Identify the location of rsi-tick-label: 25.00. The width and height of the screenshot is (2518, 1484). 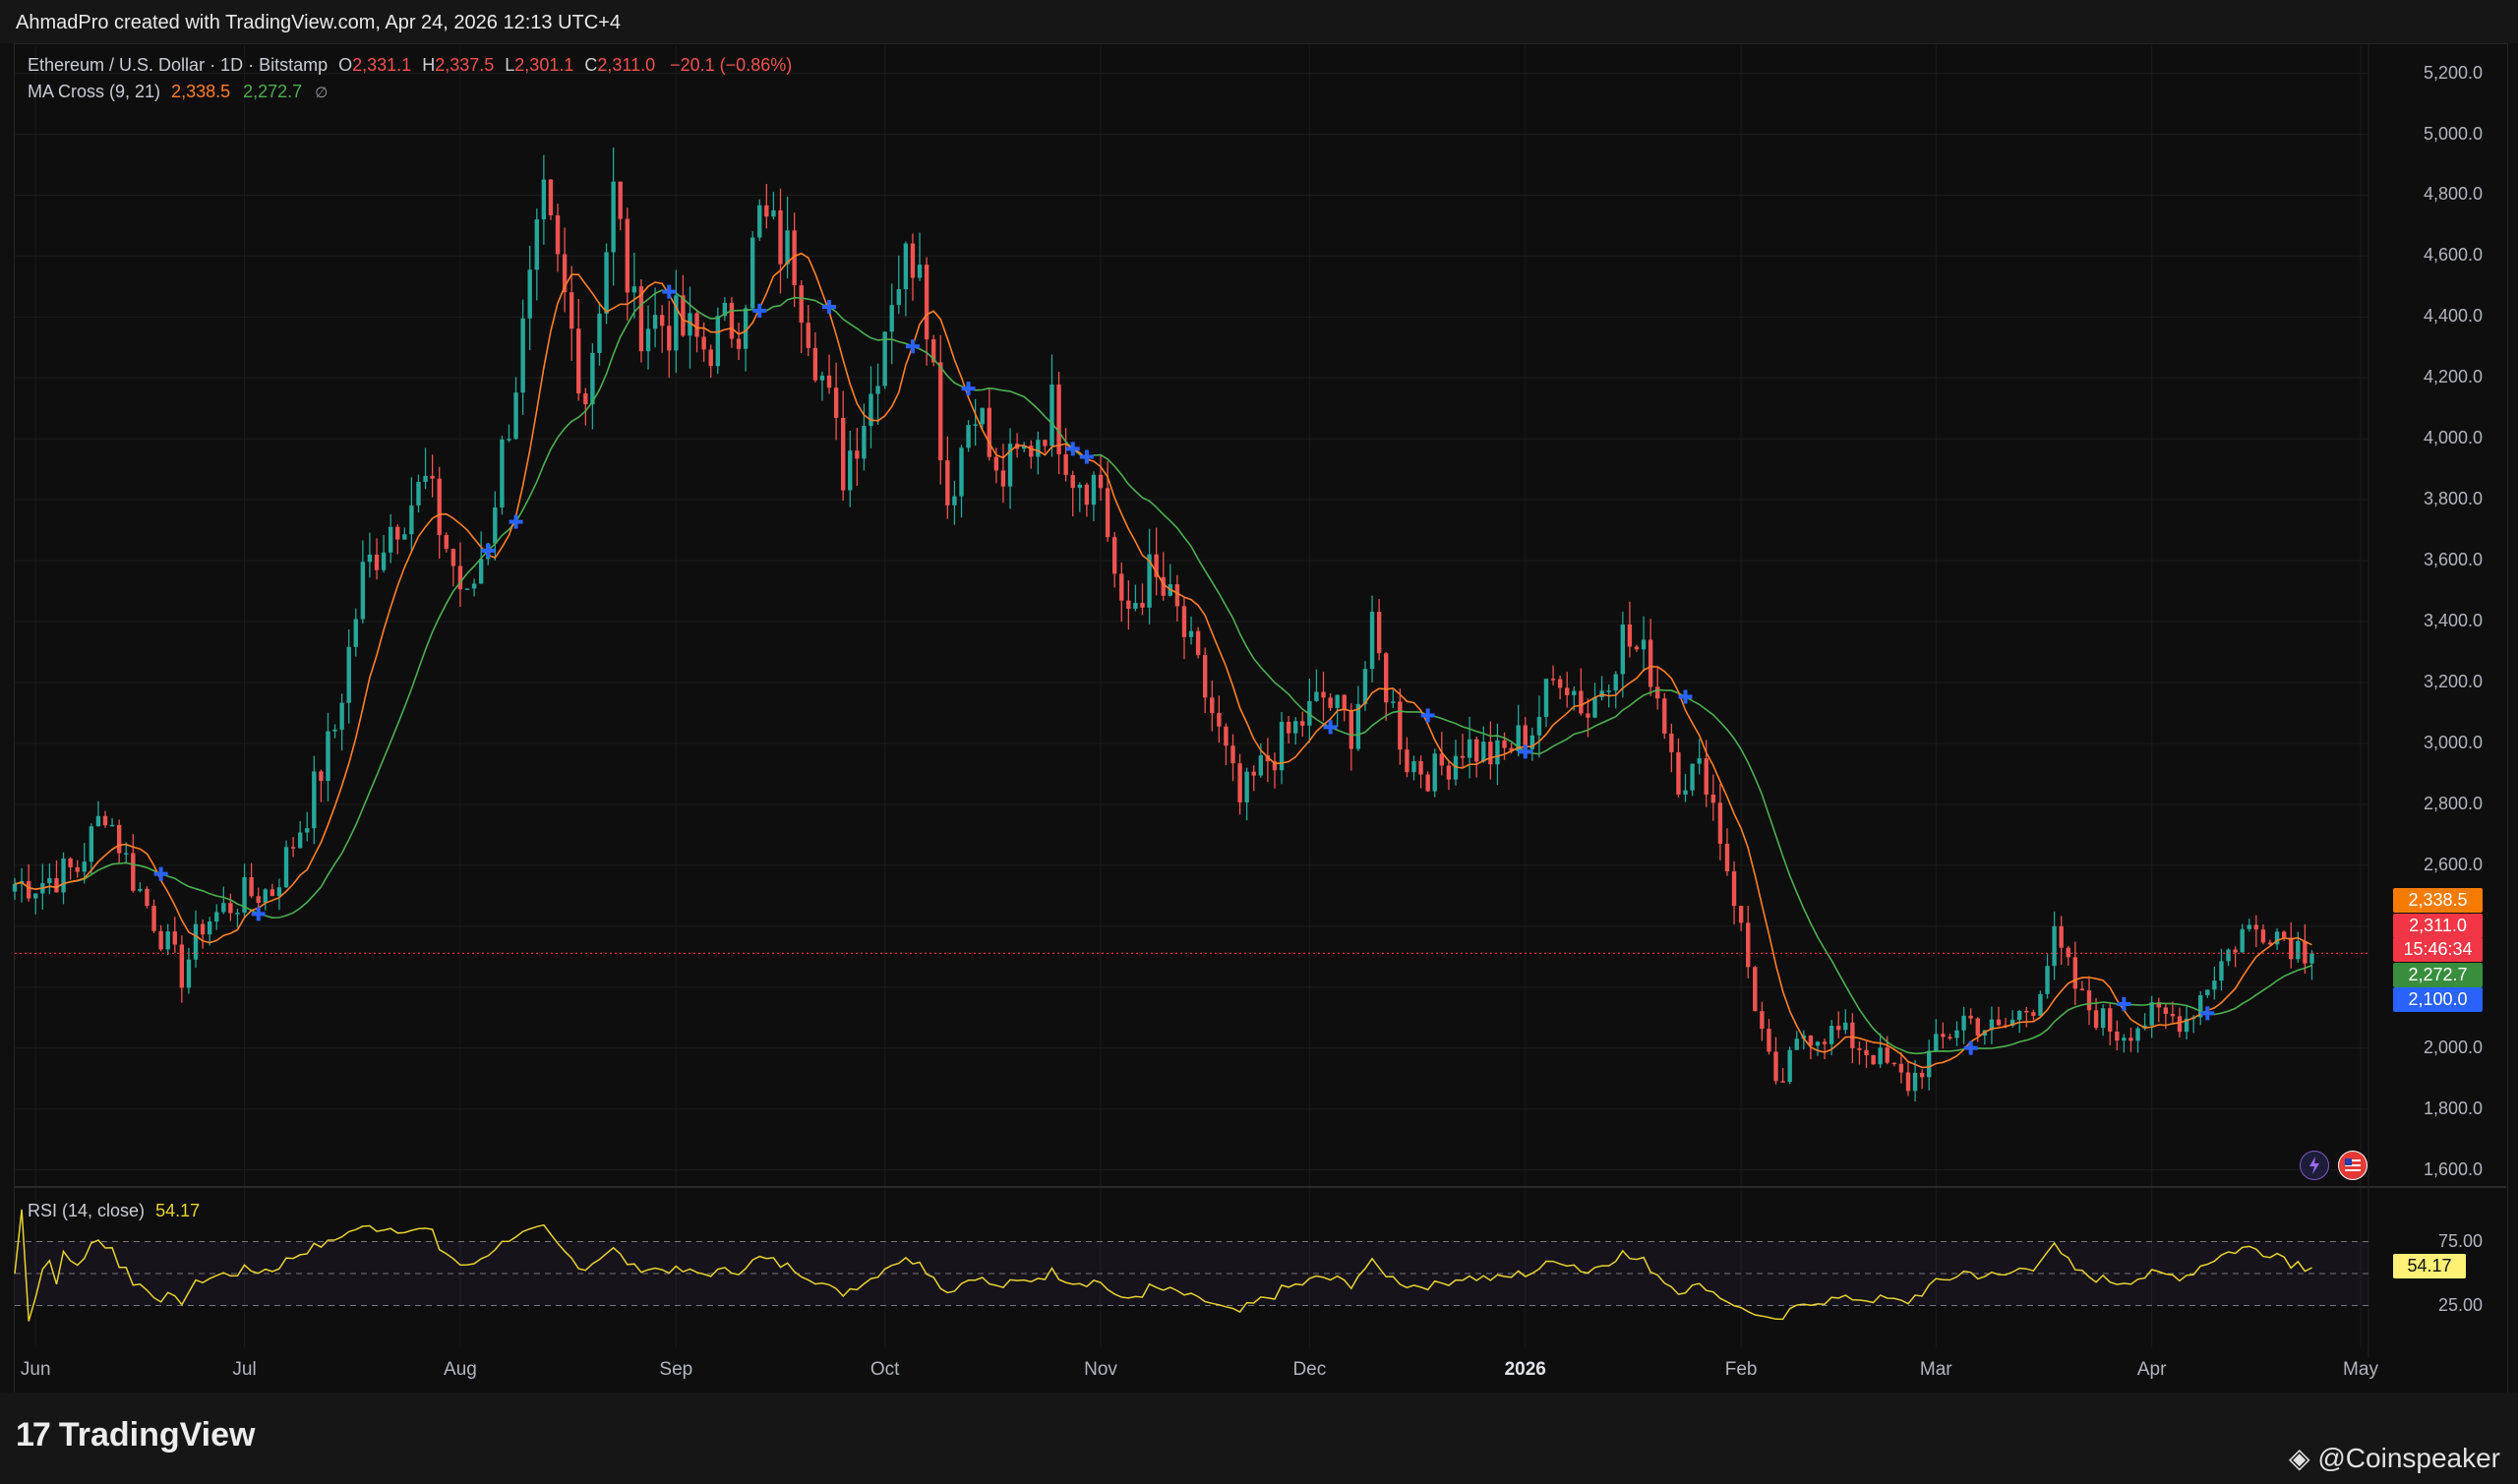
(2460, 1304).